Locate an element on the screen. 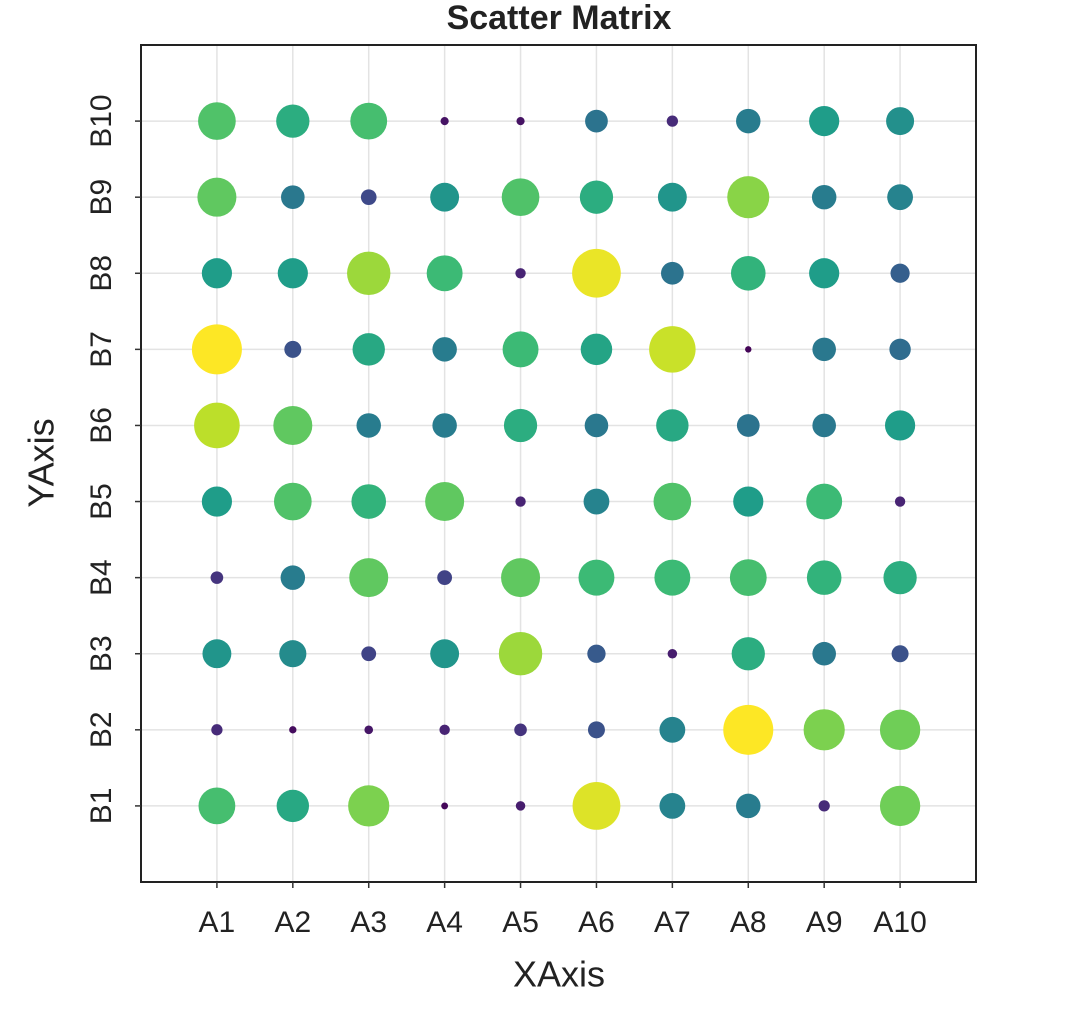 This screenshot has width=1080, height=1023. y-tick-label: B4 is located at coordinates (101, 577).